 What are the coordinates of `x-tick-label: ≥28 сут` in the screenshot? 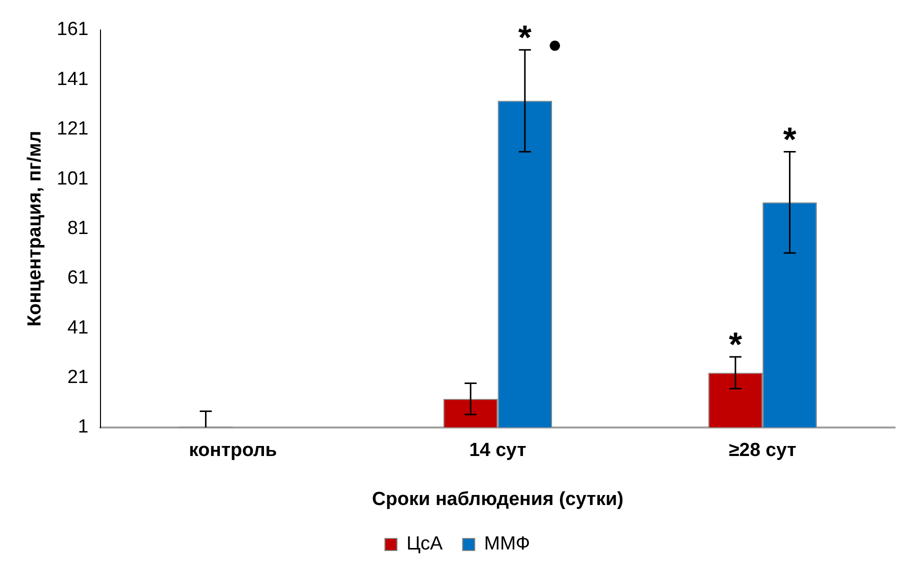 It's located at (762, 451).